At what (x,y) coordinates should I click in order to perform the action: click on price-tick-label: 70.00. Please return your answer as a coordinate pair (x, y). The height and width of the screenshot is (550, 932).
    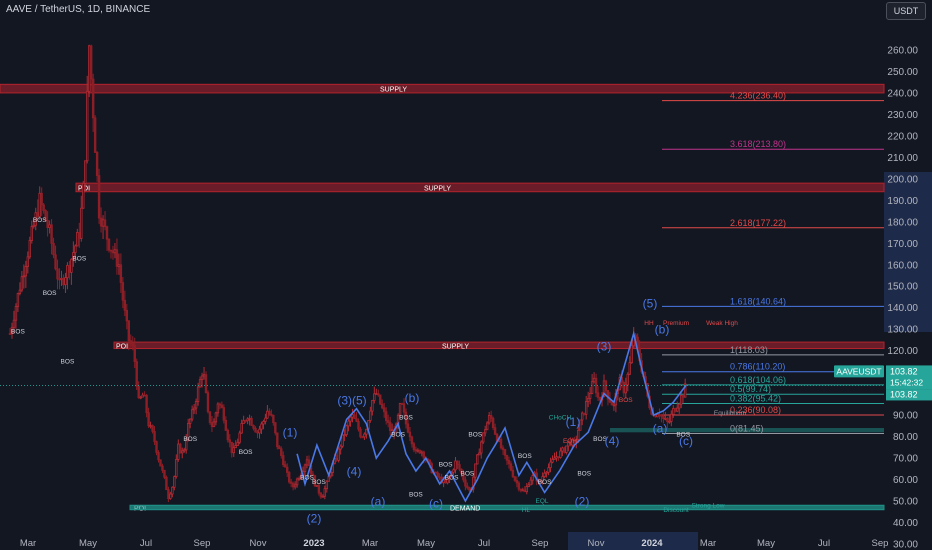
    Looking at the image, I should click on (905, 459).